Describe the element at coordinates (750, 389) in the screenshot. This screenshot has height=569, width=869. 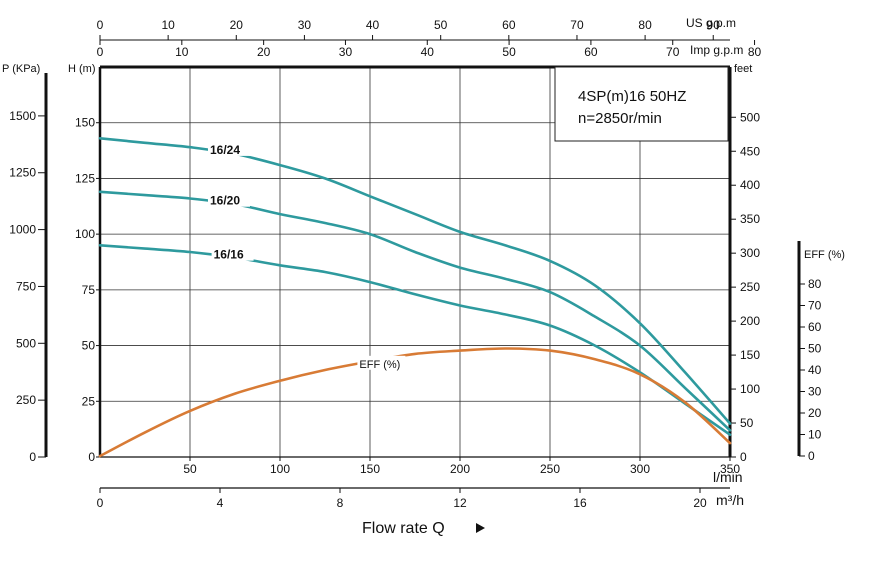
I see `feet-axis-tick-label: 100` at that location.